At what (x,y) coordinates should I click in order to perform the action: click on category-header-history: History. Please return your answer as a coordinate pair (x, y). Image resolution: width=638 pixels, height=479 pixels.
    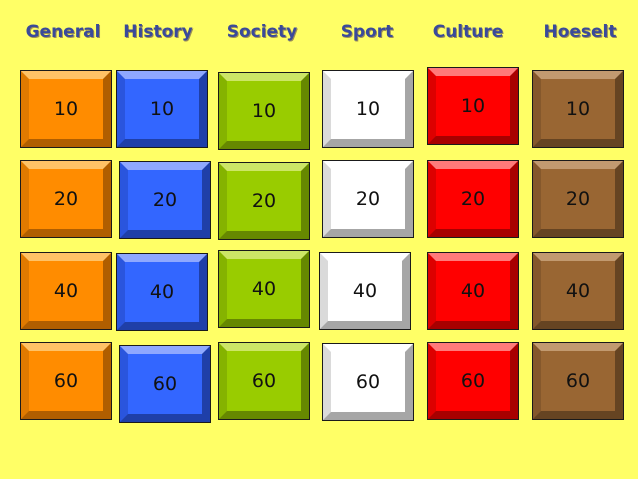
    Looking at the image, I should click on (158, 32).